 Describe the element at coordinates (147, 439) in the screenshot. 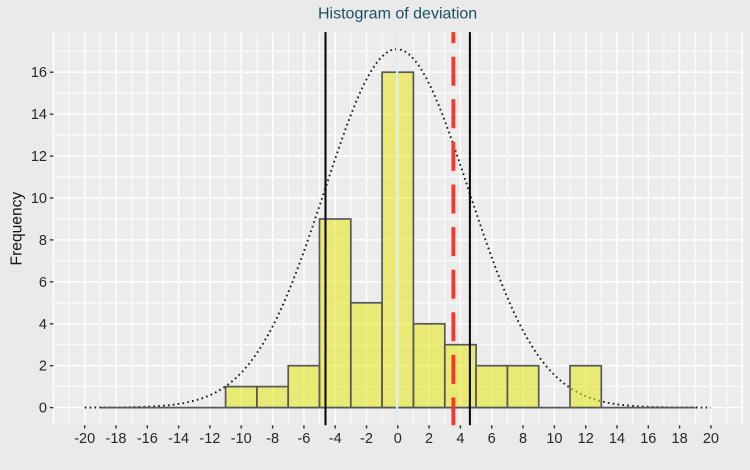

I see `svg-text: -16` at that location.